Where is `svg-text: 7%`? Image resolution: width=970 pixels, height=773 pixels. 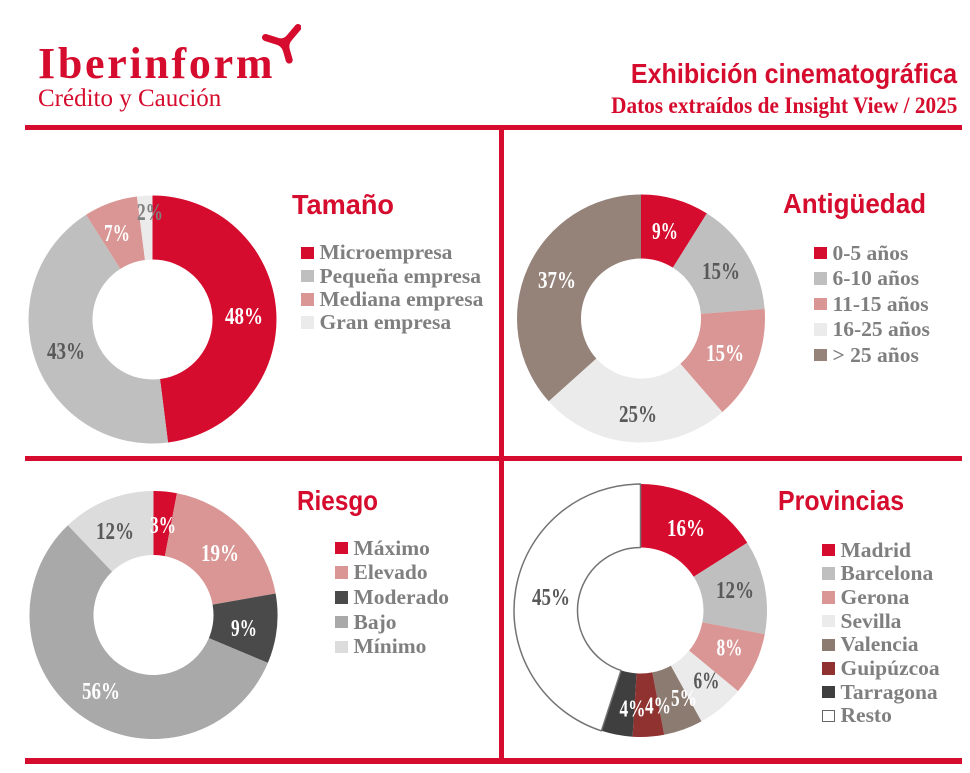
svg-text: 7% is located at coordinates (117, 234).